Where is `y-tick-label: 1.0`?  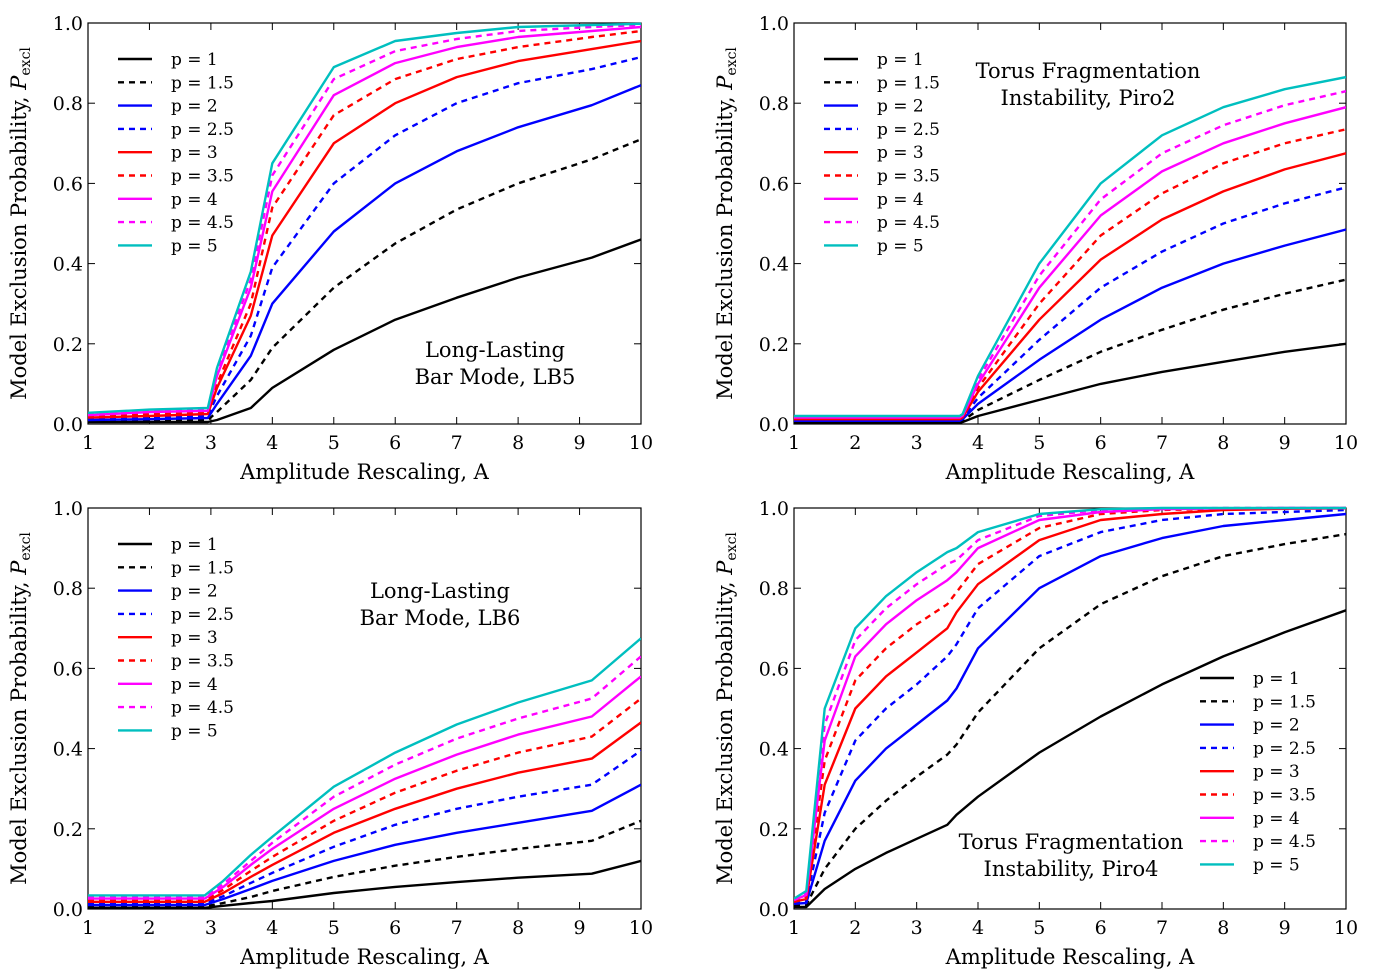 y-tick-label: 1.0 is located at coordinates (774, 24).